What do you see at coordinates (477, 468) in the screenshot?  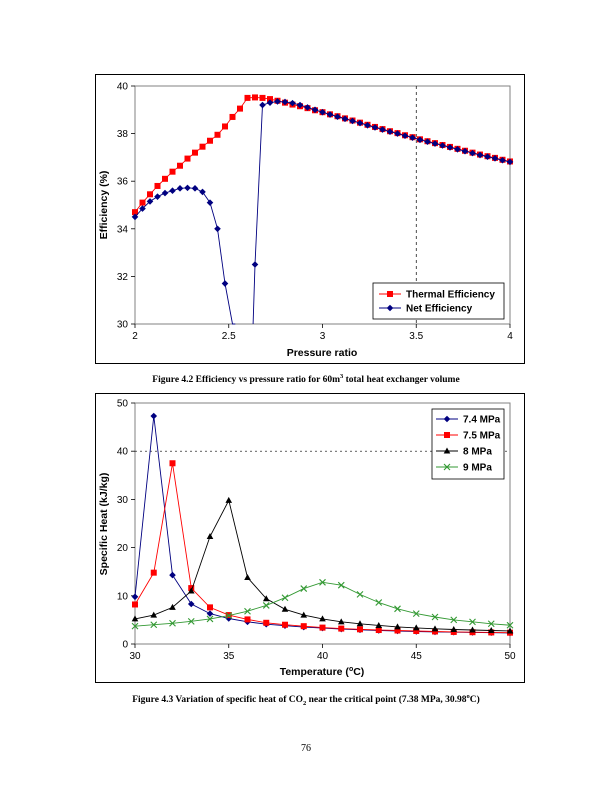 I see `legend-label: 9 MPa` at bounding box center [477, 468].